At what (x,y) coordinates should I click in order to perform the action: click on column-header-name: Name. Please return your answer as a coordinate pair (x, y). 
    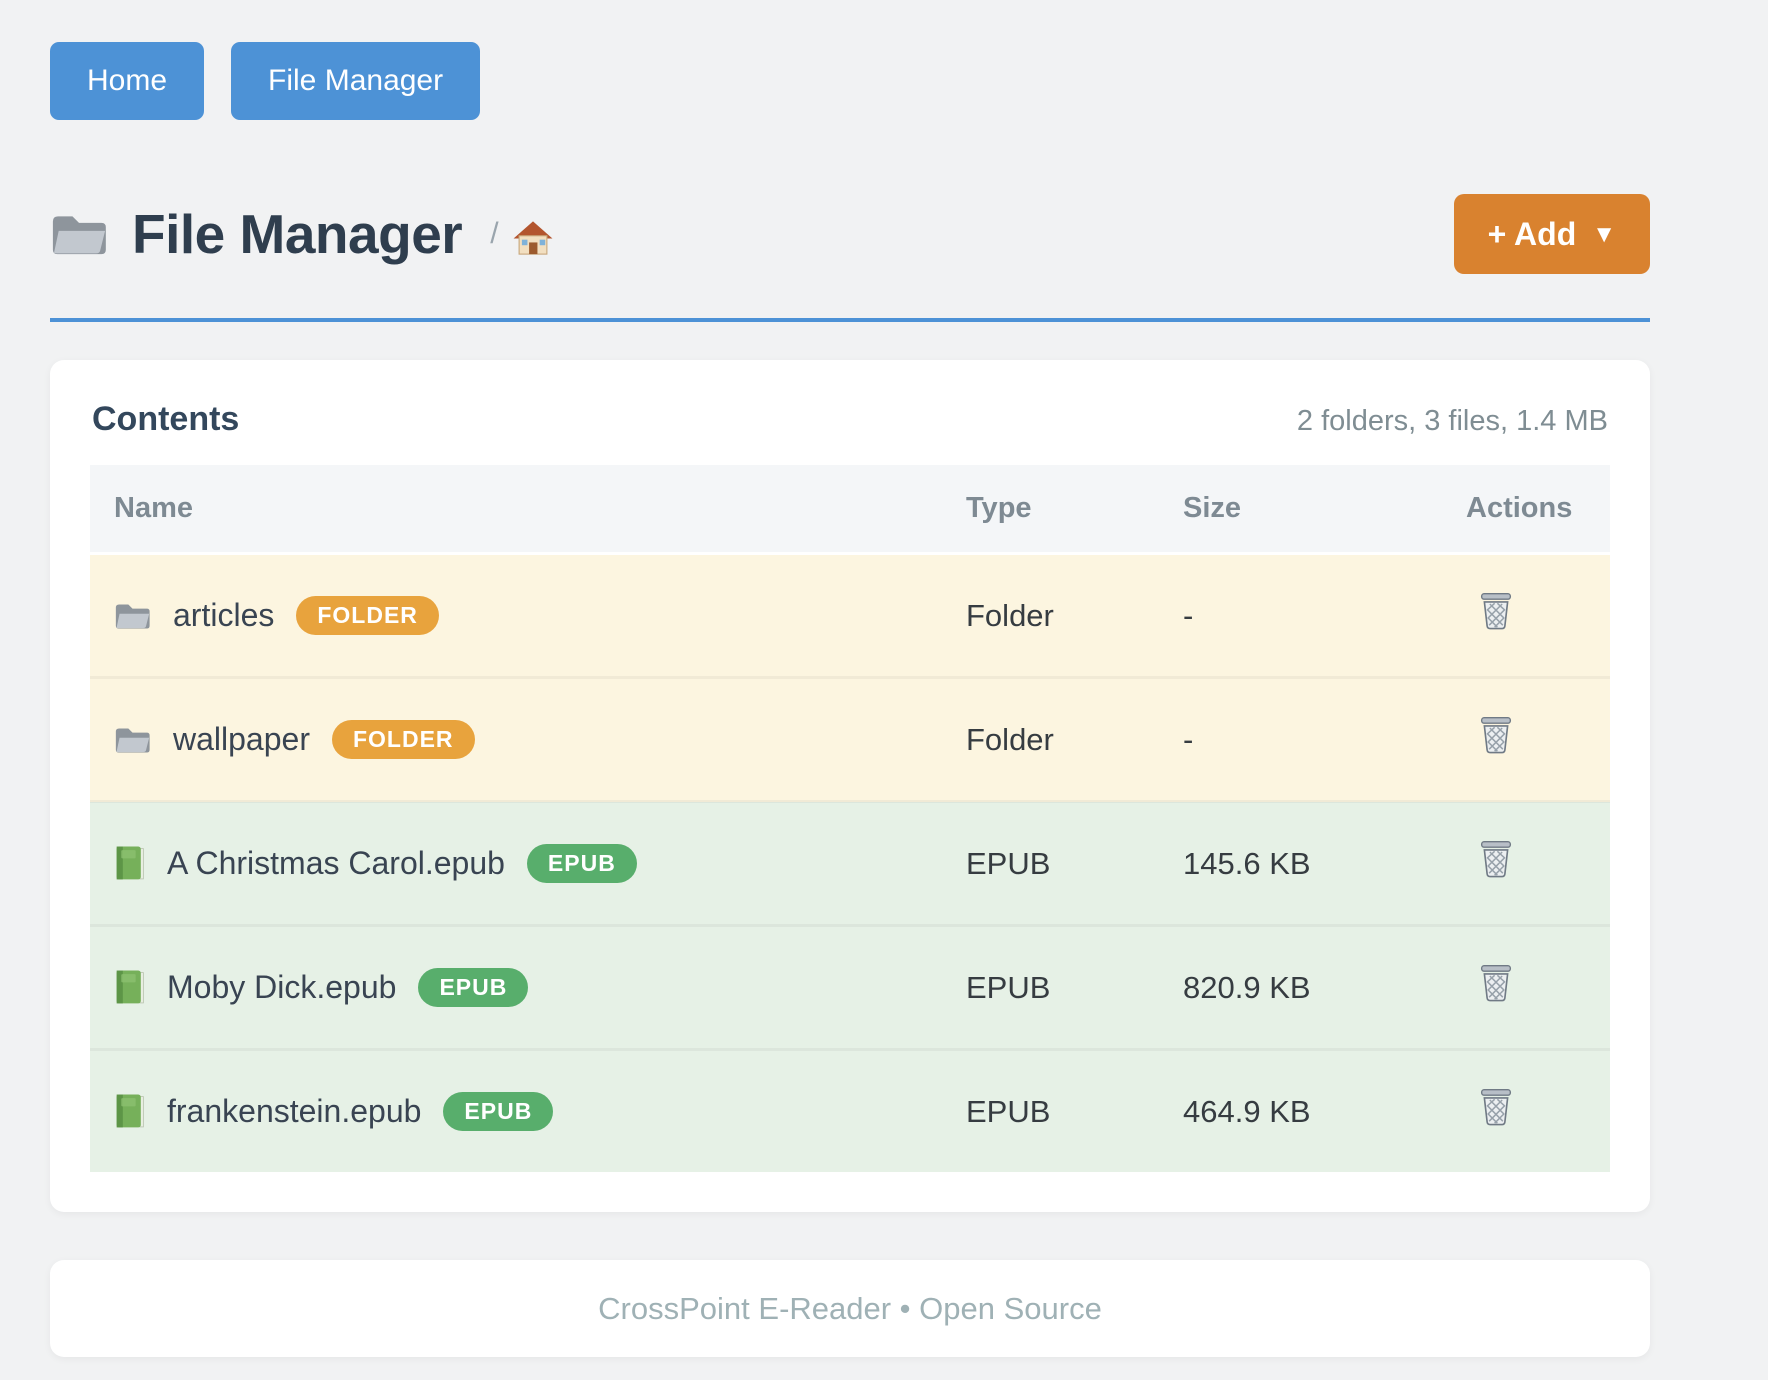
    Looking at the image, I should click on (516, 510).